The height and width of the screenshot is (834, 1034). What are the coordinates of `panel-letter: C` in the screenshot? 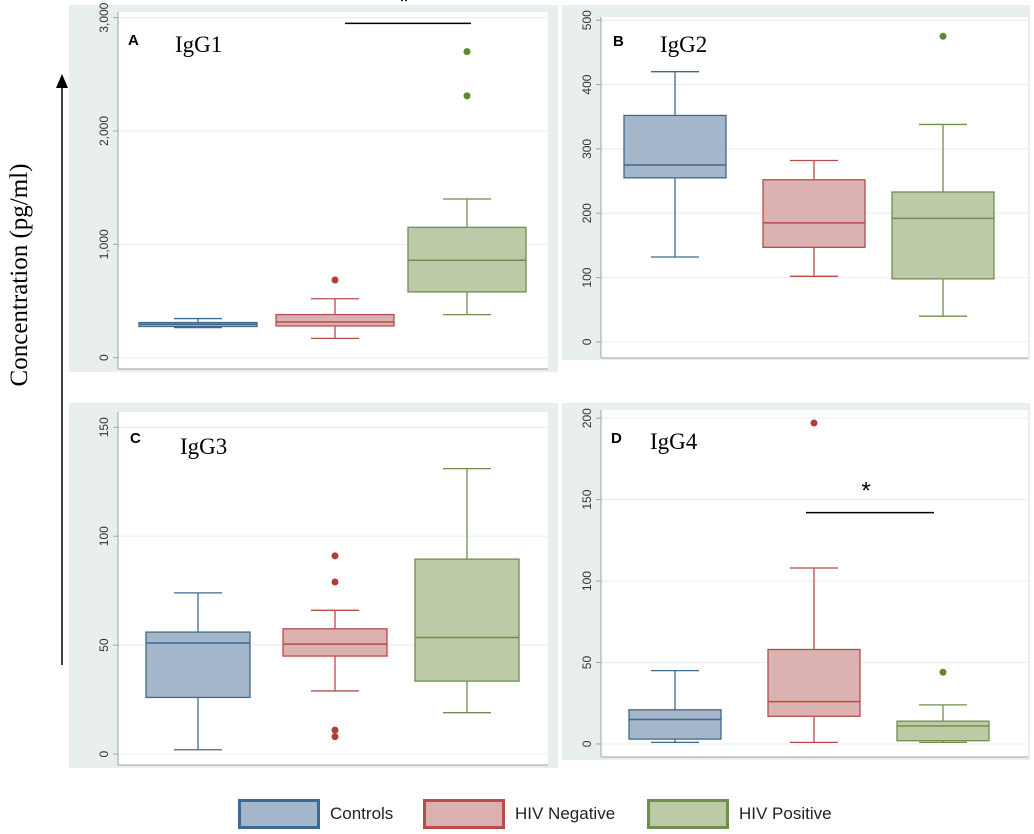 It's located at (135, 438).